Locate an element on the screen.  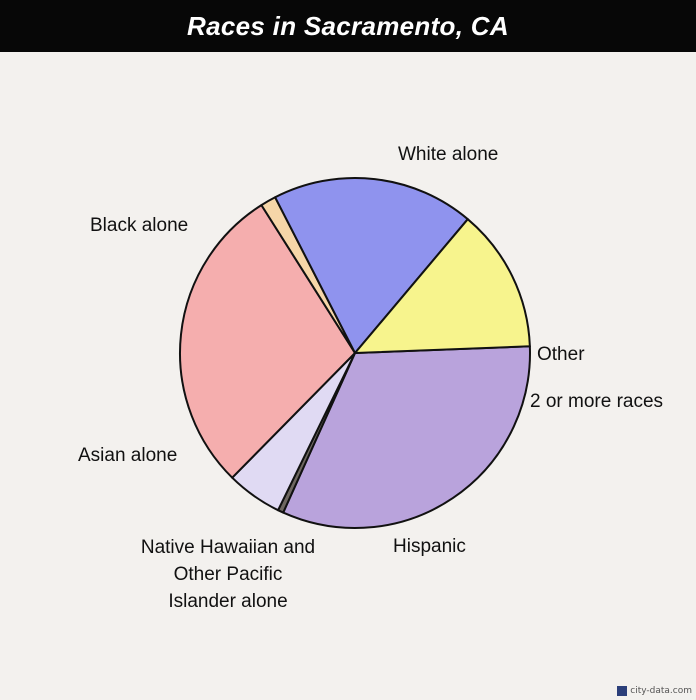
title-bar: Races in Sacramento, CA is located at coordinates (348, 26).